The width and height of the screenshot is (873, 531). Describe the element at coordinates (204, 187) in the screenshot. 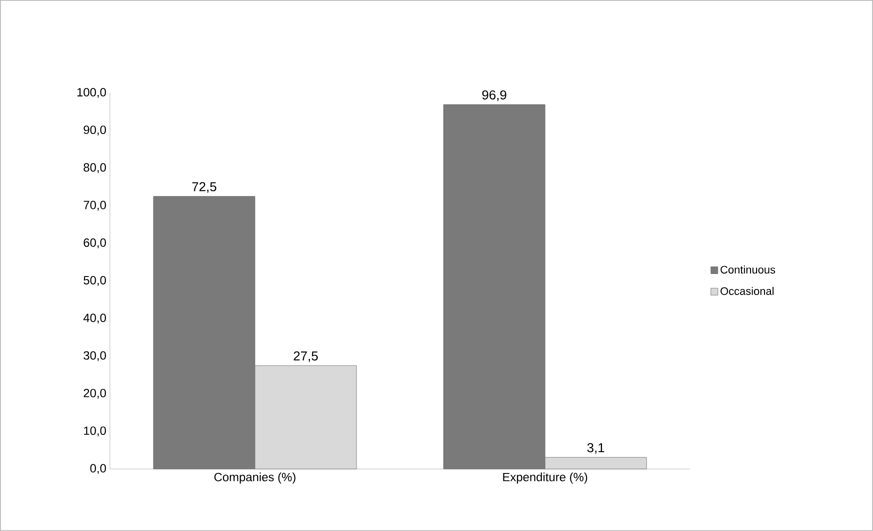

I see `data-label: 72,5` at that location.